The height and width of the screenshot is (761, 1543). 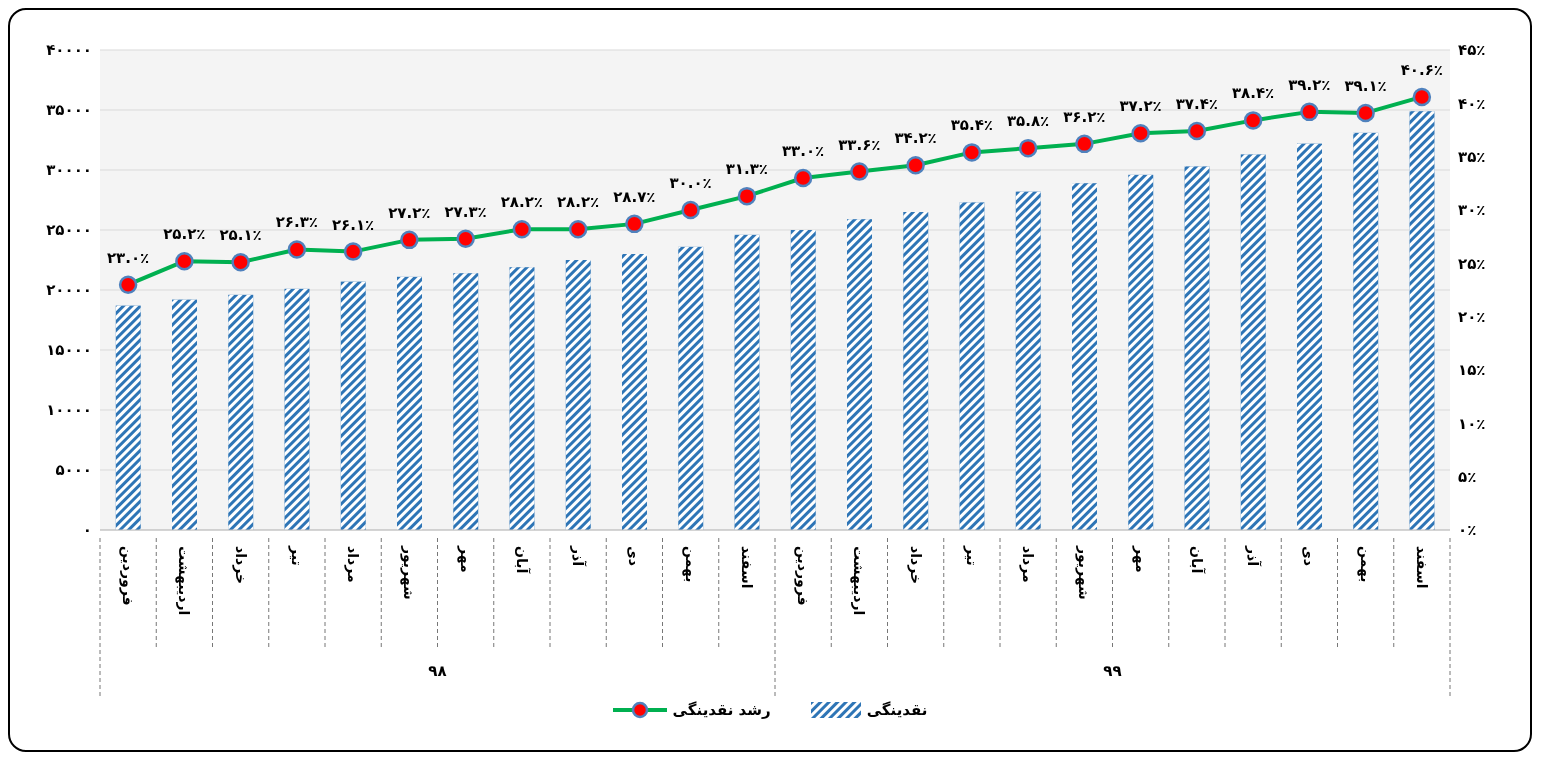 What do you see at coordinates (1253, 93) in the screenshot?
I see `data-label: ۳۸.۴٪` at bounding box center [1253, 93].